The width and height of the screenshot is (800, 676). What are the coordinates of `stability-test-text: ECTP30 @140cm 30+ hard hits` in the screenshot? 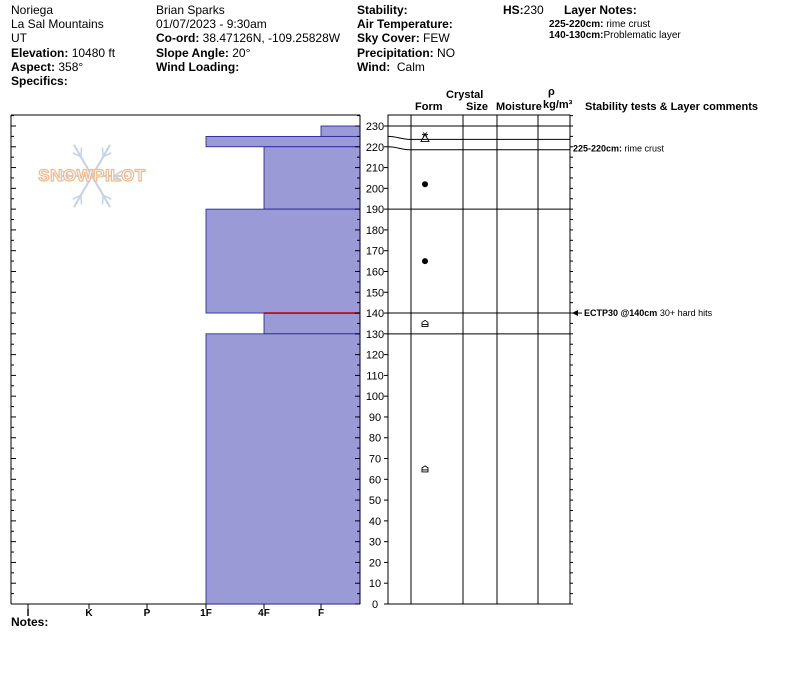 It's located at (648, 313).